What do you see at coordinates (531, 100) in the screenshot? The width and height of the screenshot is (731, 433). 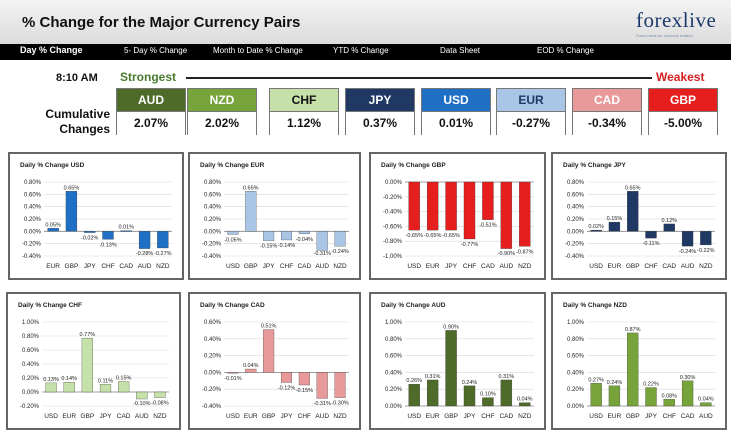 I see `currency-code: EUR` at bounding box center [531, 100].